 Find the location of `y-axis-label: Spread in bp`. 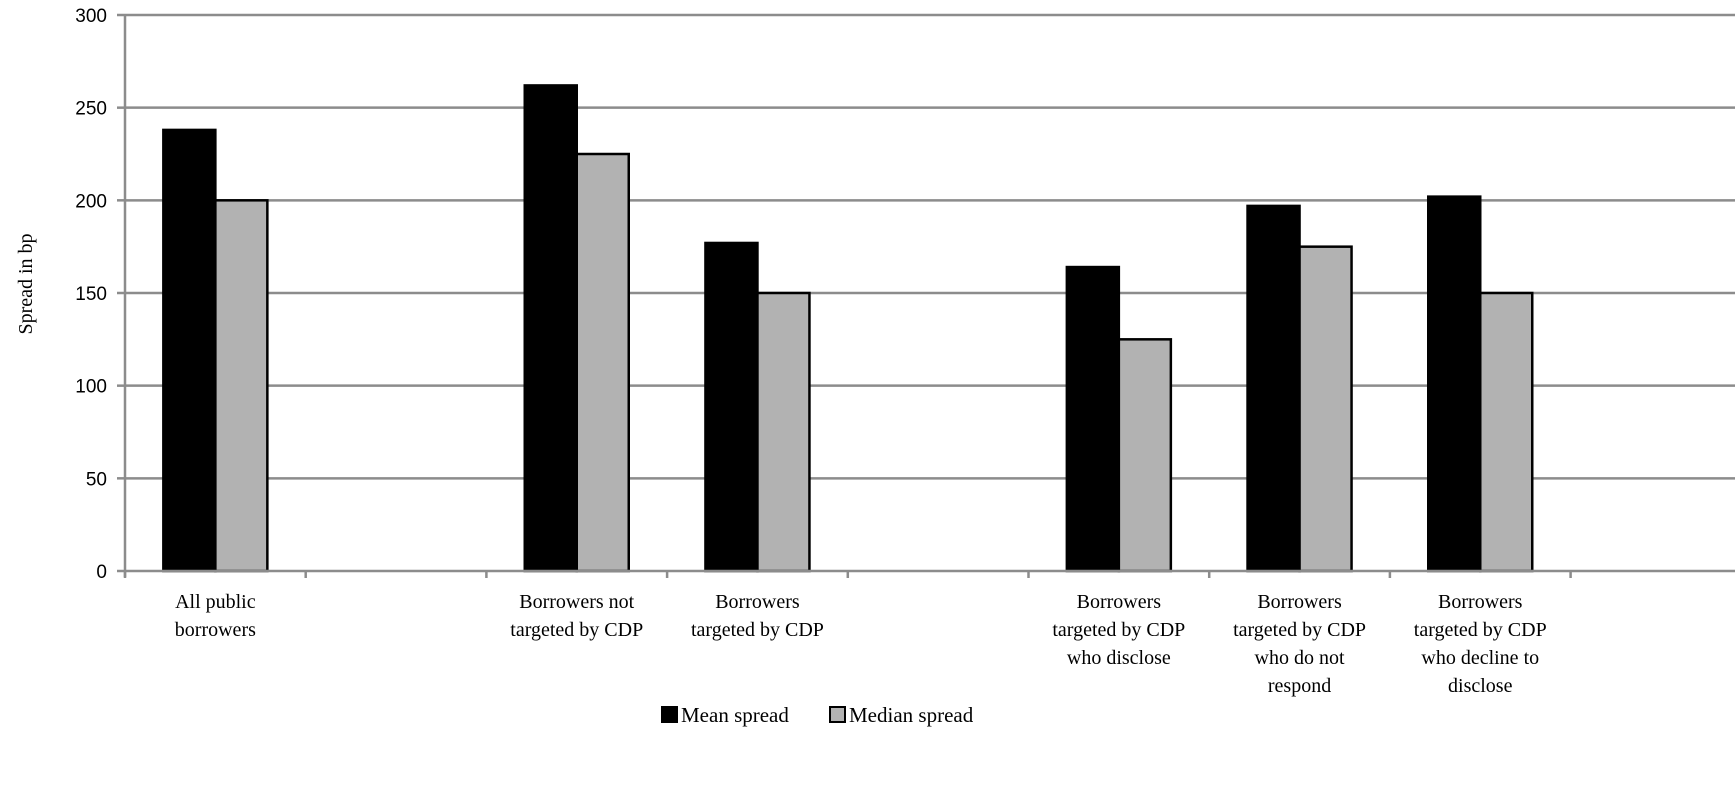

y-axis-label: Spread in bp is located at coordinates (26, 283).